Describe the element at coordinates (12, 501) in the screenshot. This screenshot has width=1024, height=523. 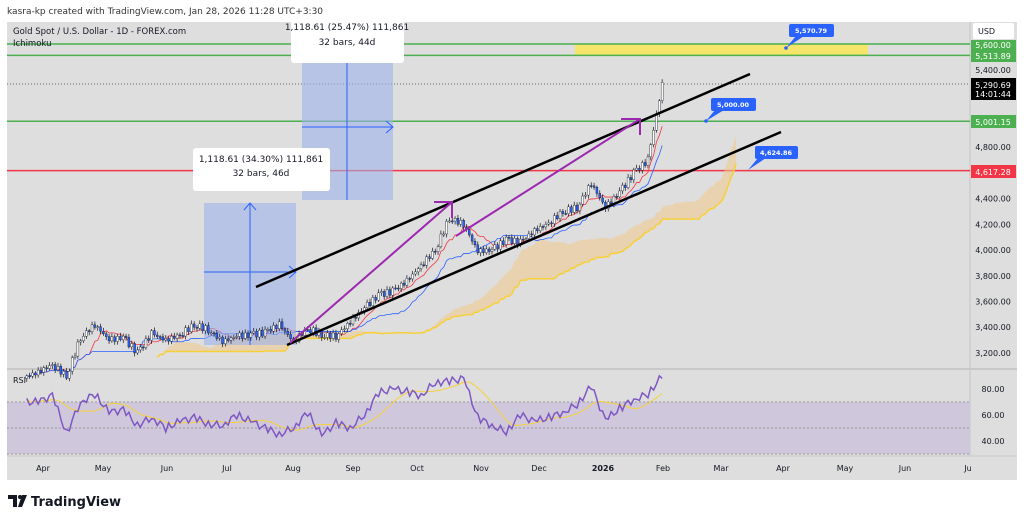
I see `tradingview-logo-icon` at that location.